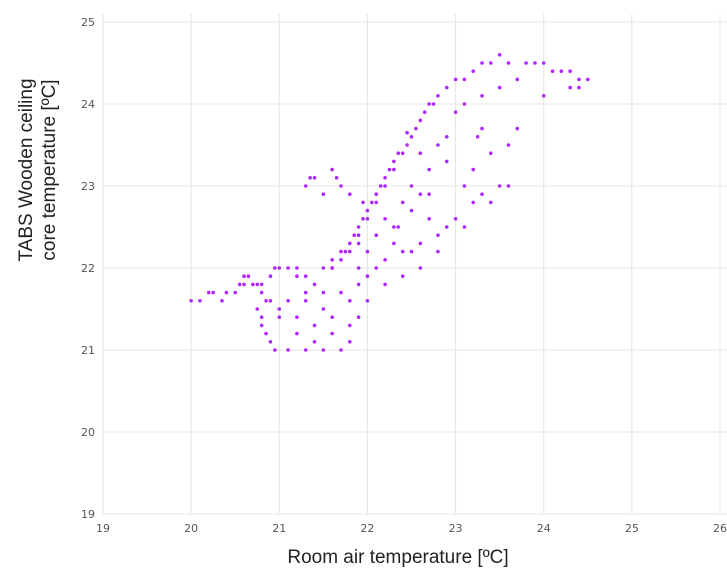 This screenshot has width=727, height=573. I want to click on y-tick-label: 20, so click(88, 432).